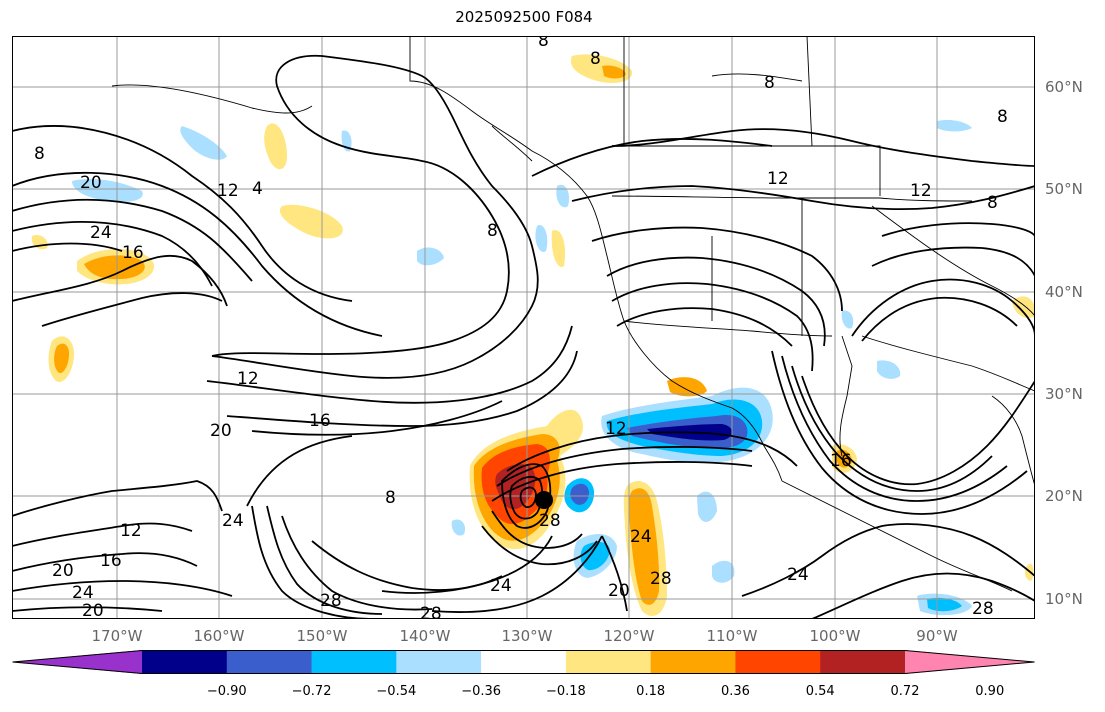 The image size is (1105, 712). What do you see at coordinates (1064, 599) in the screenshot?
I see `lat-label-10n: 10°N` at bounding box center [1064, 599].